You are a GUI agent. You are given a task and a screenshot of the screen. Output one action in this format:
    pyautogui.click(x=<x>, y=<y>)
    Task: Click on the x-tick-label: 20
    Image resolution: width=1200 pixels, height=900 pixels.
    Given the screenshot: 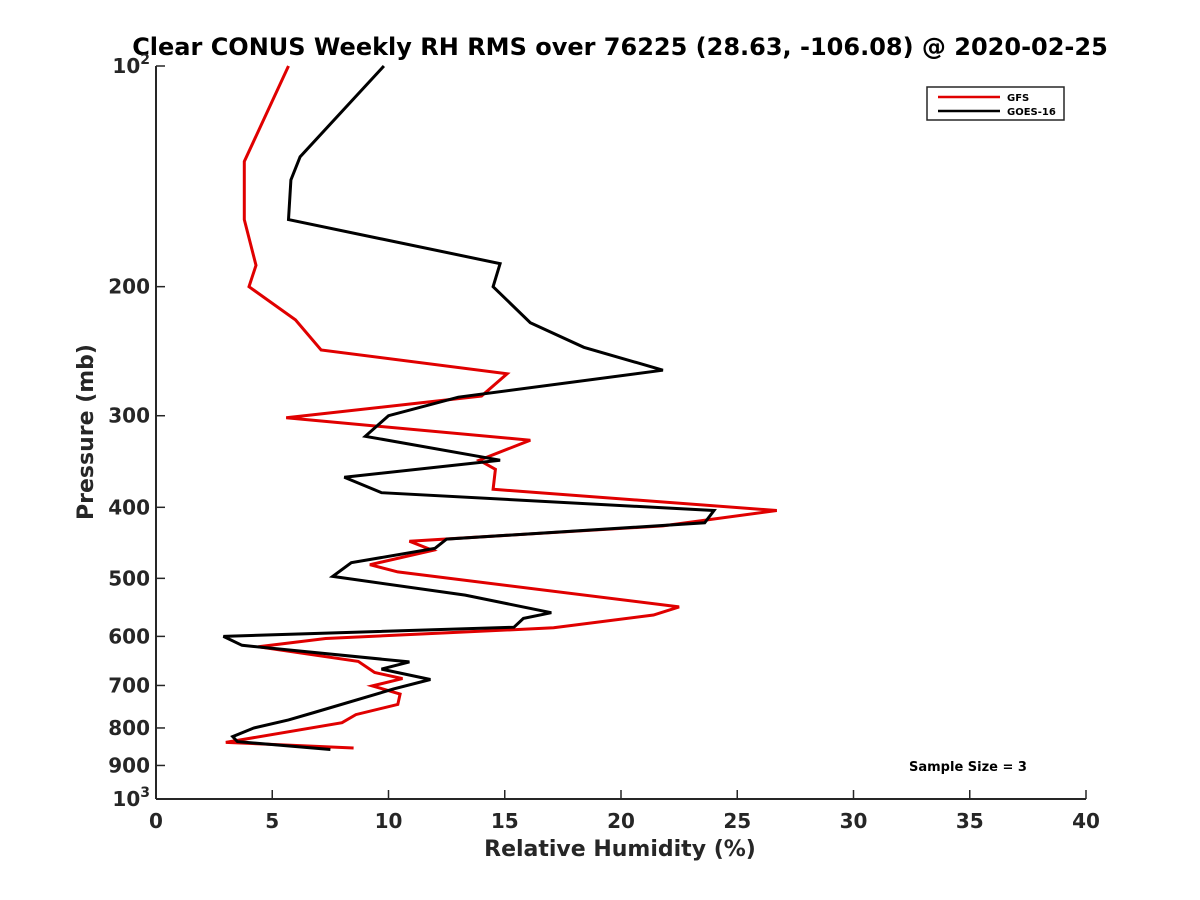 What is the action you would take?
    pyautogui.click(x=621, y=821)
    